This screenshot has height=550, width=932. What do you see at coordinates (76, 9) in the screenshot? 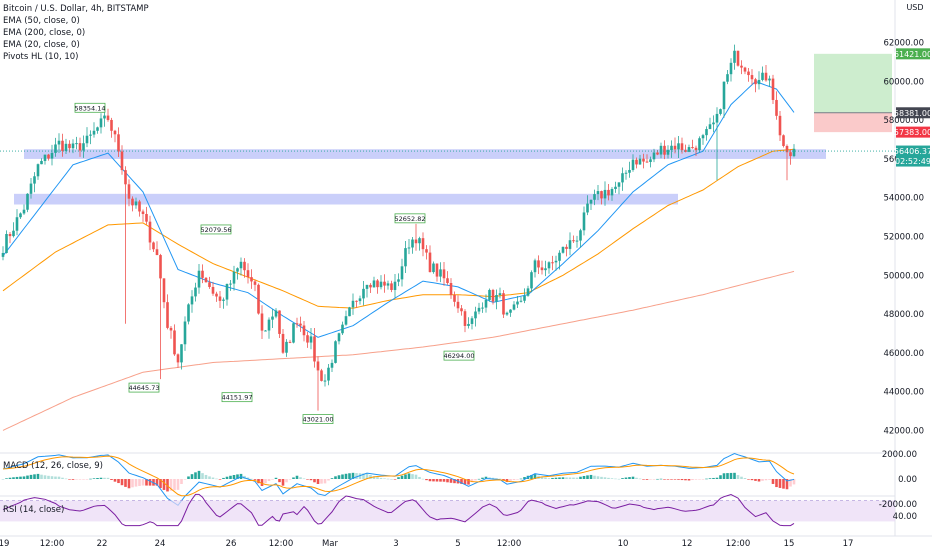
I see `symbol-title: Bitcoin / U.S. Dollar, 4h, BITSTAMP` at bounding box center [76, 9].